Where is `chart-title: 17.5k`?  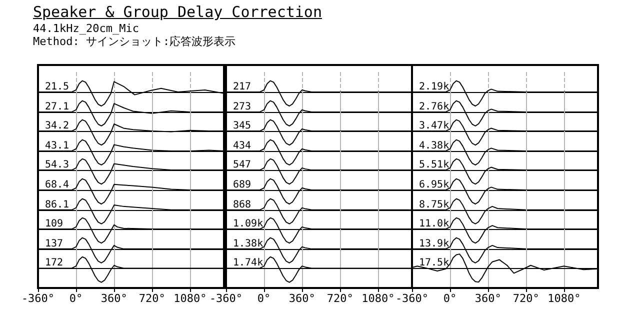
chart-title: 17.5k is located at coordinates (434, 263).